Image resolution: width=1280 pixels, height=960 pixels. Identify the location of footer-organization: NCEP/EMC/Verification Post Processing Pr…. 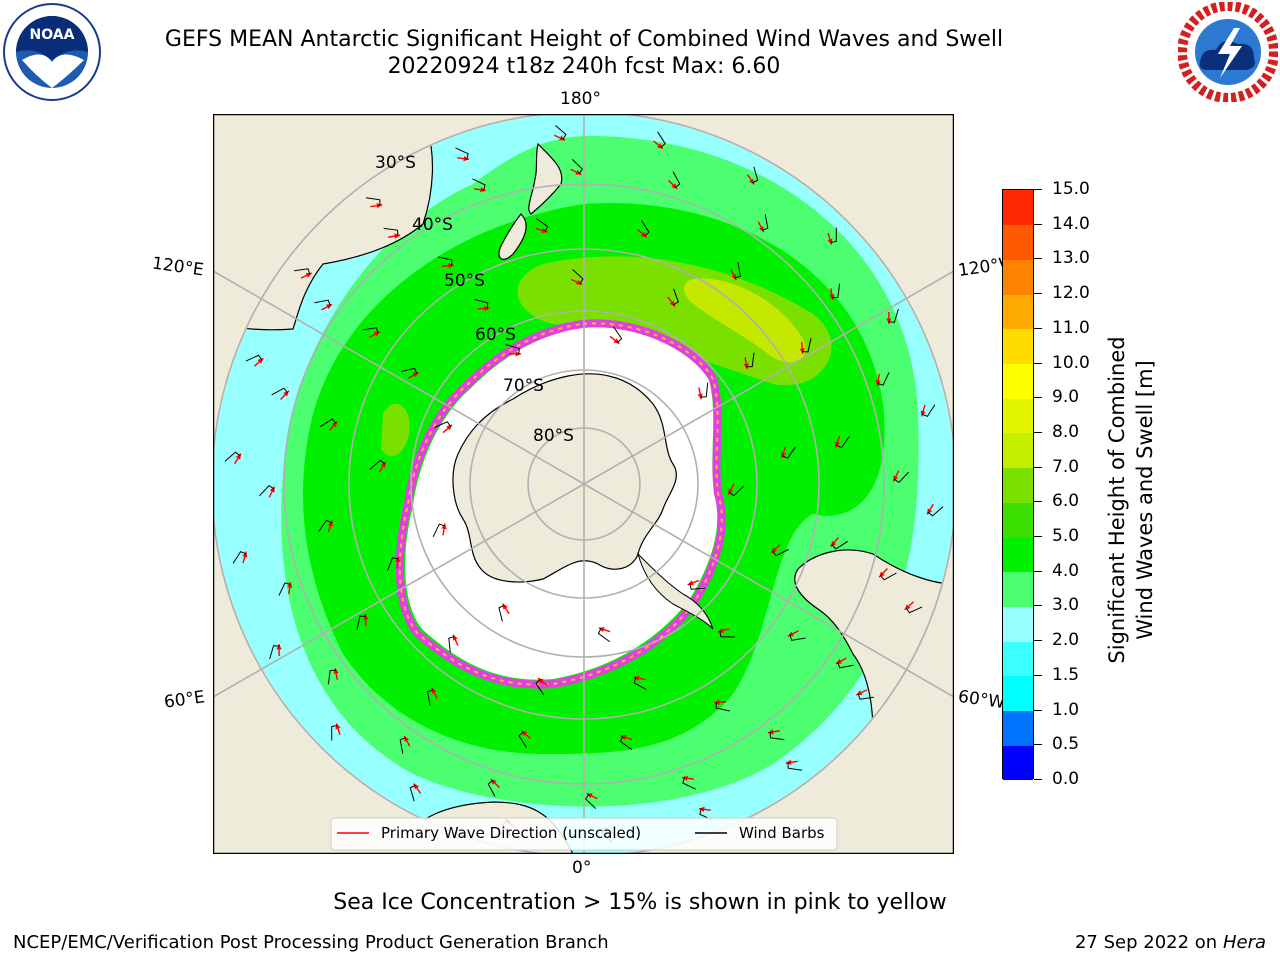
(311, 942).